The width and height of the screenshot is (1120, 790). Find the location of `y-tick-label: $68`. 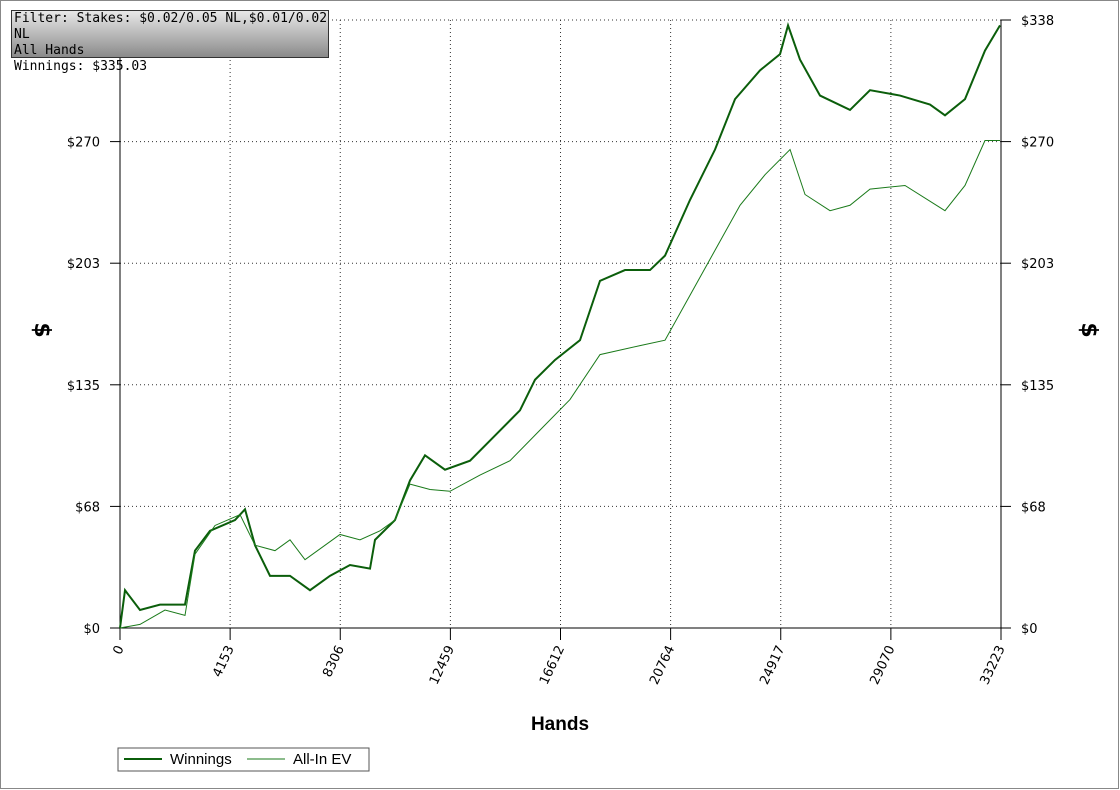

y-tick-label: $68 is located at coordinates (87, 507).